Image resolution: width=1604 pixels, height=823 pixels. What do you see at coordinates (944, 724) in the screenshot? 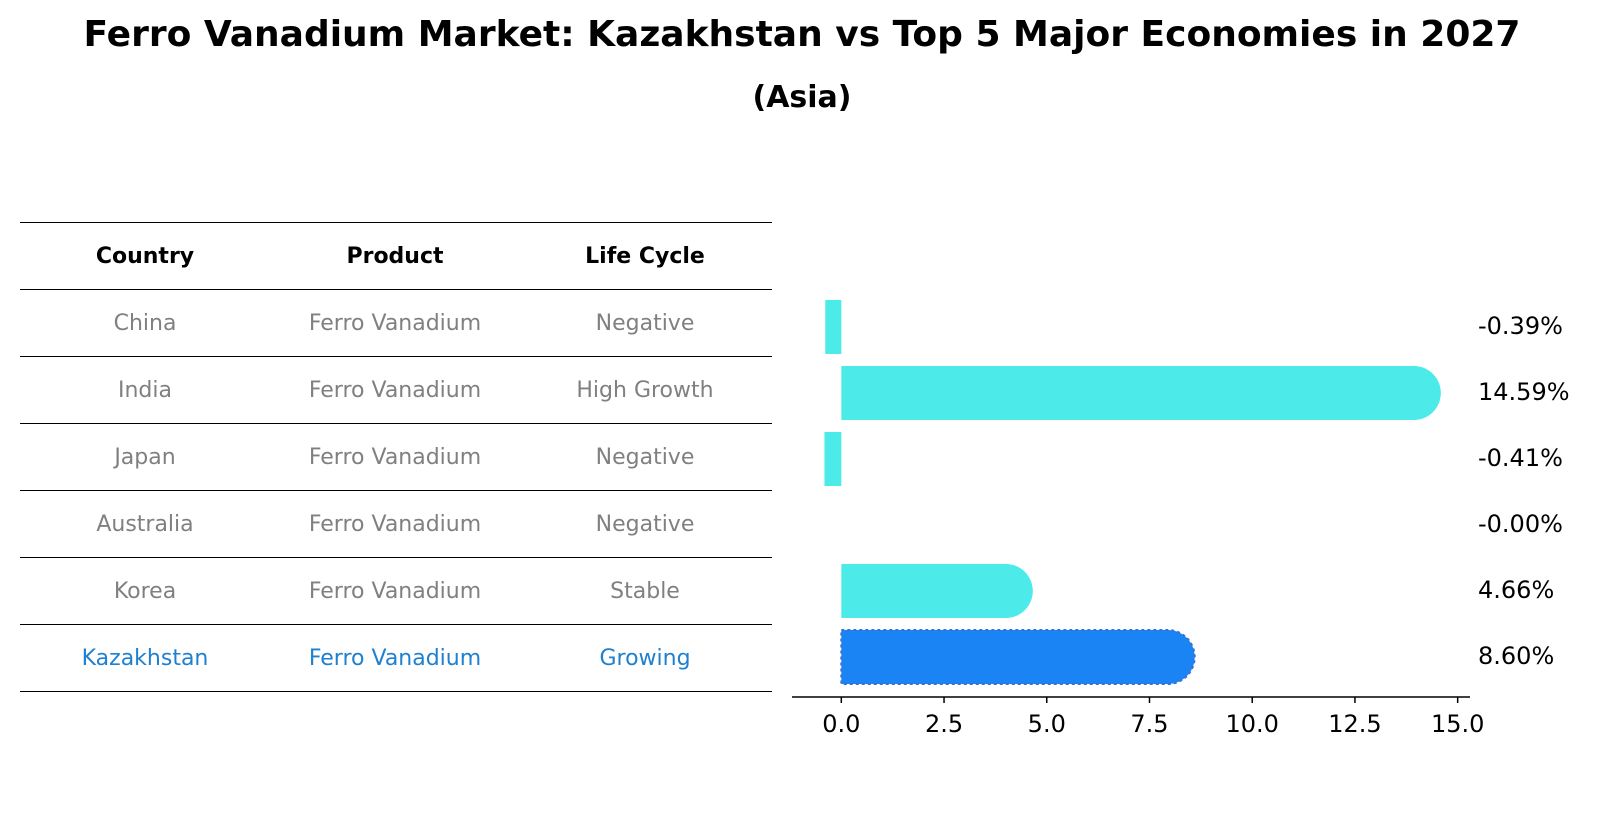
I see `x-tick-label: 2.5` at bounding box center [944, 724].